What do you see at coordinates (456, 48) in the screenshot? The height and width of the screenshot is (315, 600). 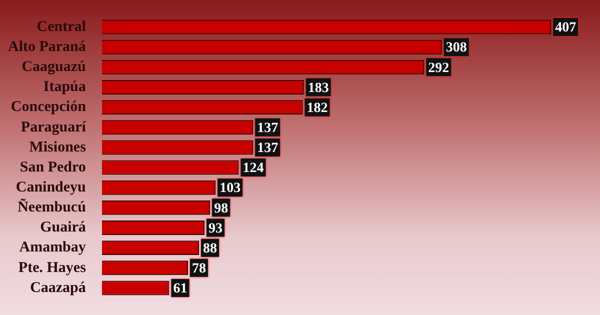 I see `data-label: 308` at bounding box center [456, 48].